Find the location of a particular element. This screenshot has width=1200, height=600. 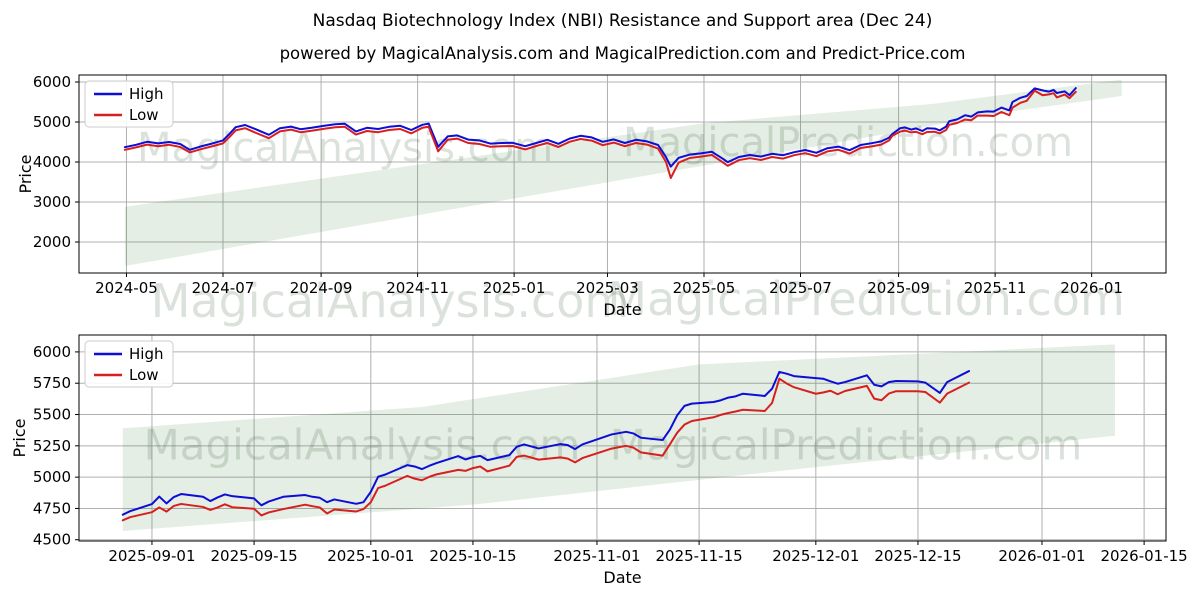

x-tick-label: 2026-01-01 is located at coordinates (1041, 556).